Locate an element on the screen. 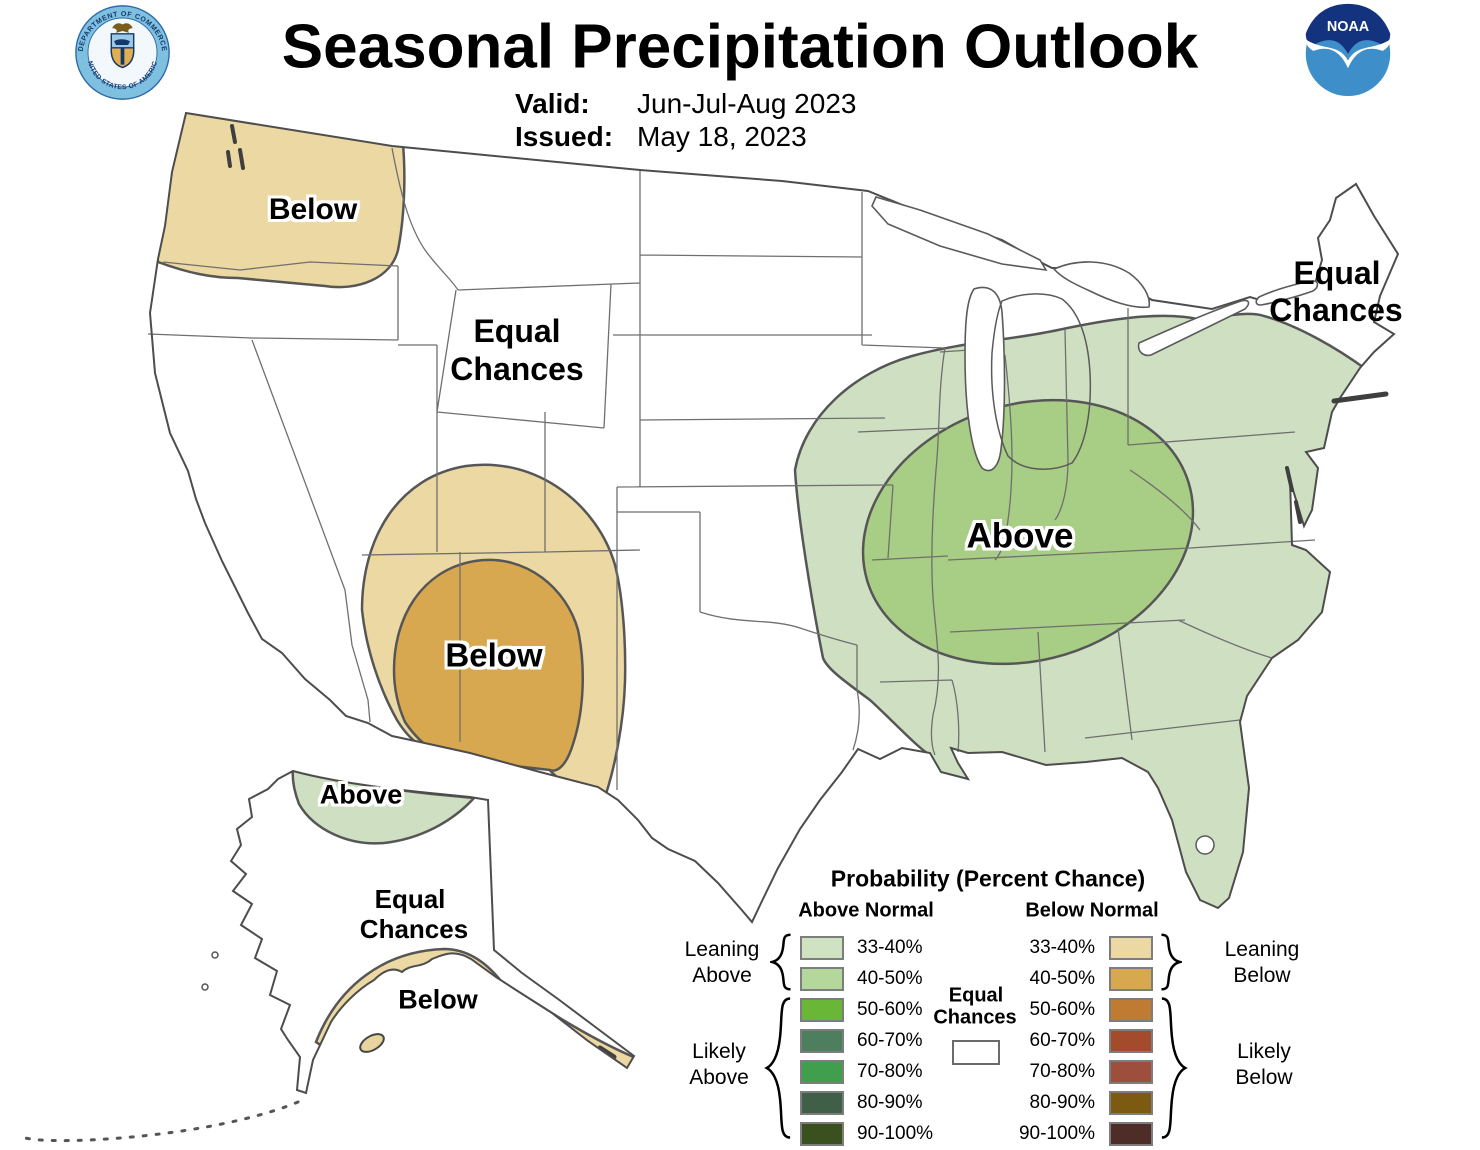 The height and width of the screenshot is (1150, 1480). label-ak-below: Below is located at coordinates (438, 999).